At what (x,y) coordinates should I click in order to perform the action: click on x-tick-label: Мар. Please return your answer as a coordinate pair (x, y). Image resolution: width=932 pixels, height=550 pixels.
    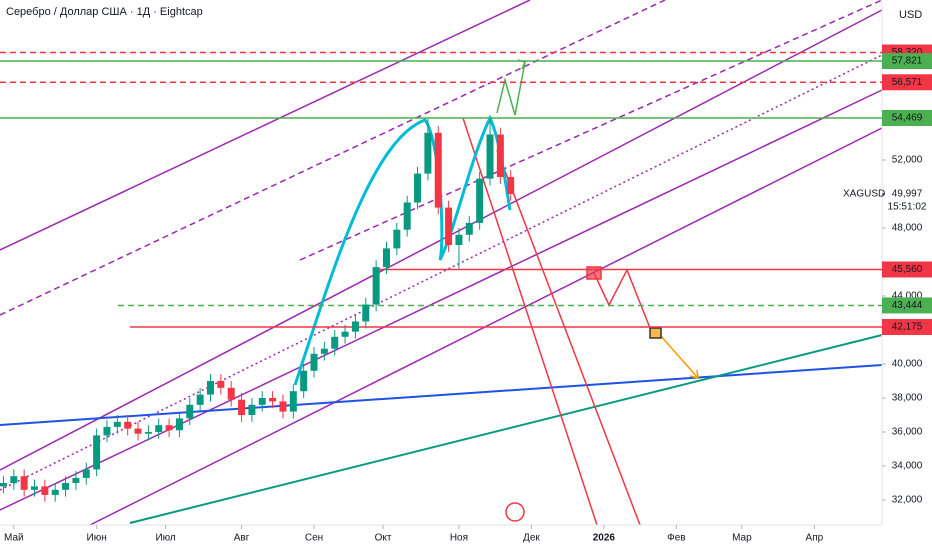
    Looking at the image, I should click on (742, 538).